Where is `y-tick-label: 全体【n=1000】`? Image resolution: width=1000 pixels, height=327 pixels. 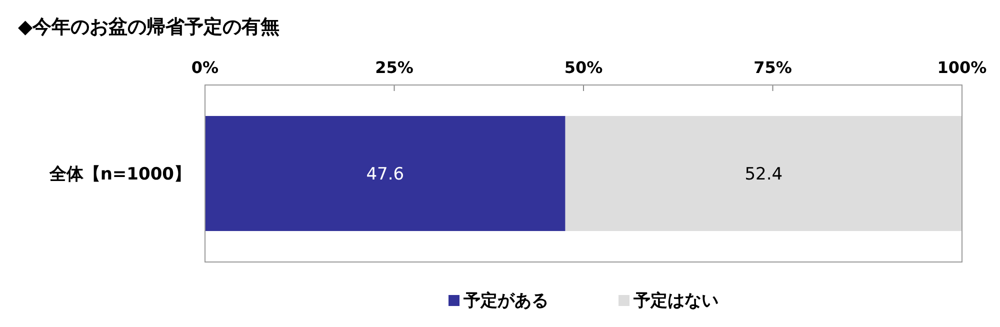 y-tick-label: 全体【n=1000】 is located at coordinates (119, 174).